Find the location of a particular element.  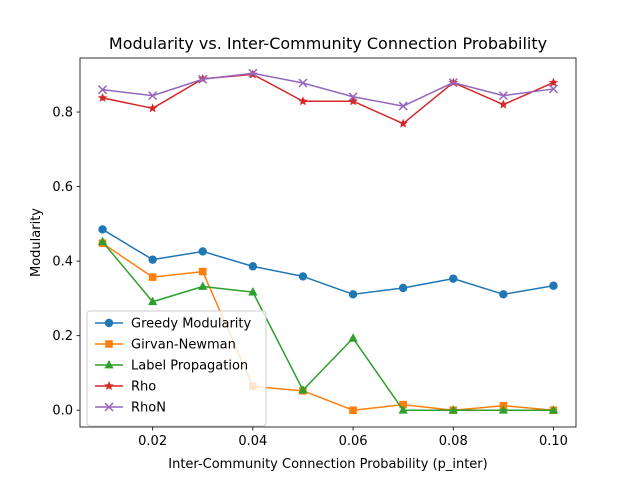

legend-label-rhon: RhoN is located at coordinates (148, 408).